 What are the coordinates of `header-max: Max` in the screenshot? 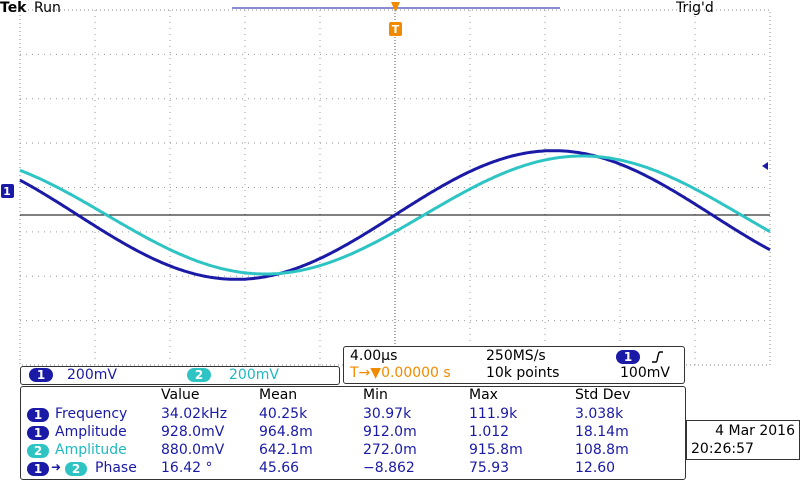 It's located at (483, 395).